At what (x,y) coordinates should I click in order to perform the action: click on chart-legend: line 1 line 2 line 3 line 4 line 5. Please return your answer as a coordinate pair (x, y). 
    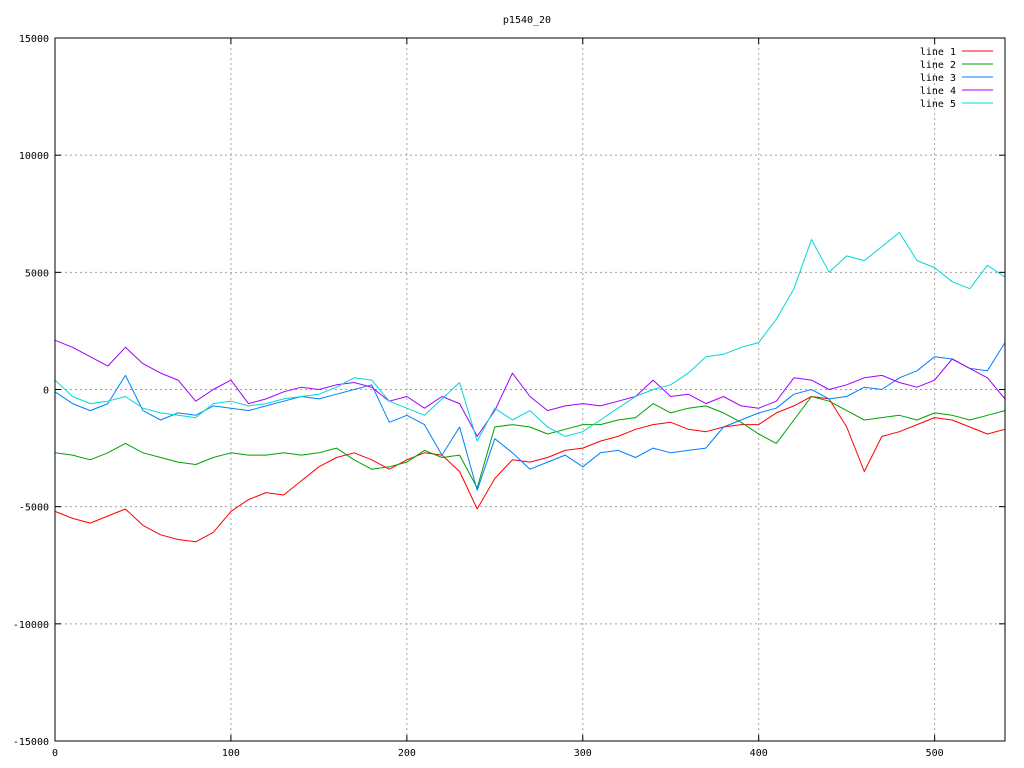
    Looking at the image, I should click on (956, 78).